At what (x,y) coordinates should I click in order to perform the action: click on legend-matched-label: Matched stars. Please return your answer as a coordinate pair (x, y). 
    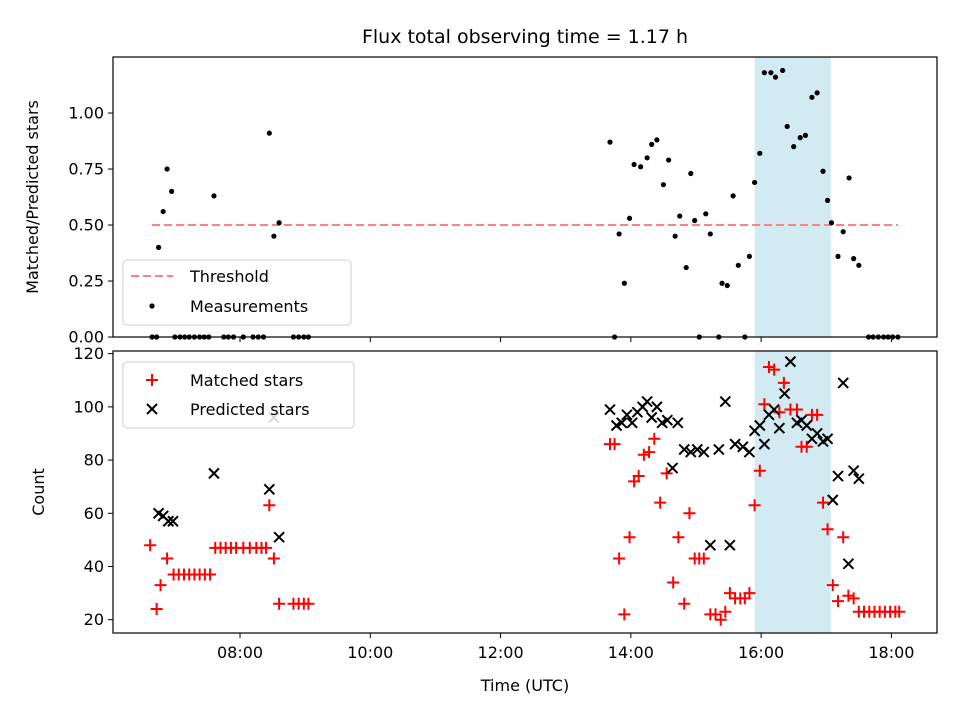
    Looking at the image, I should click on (246, 380).